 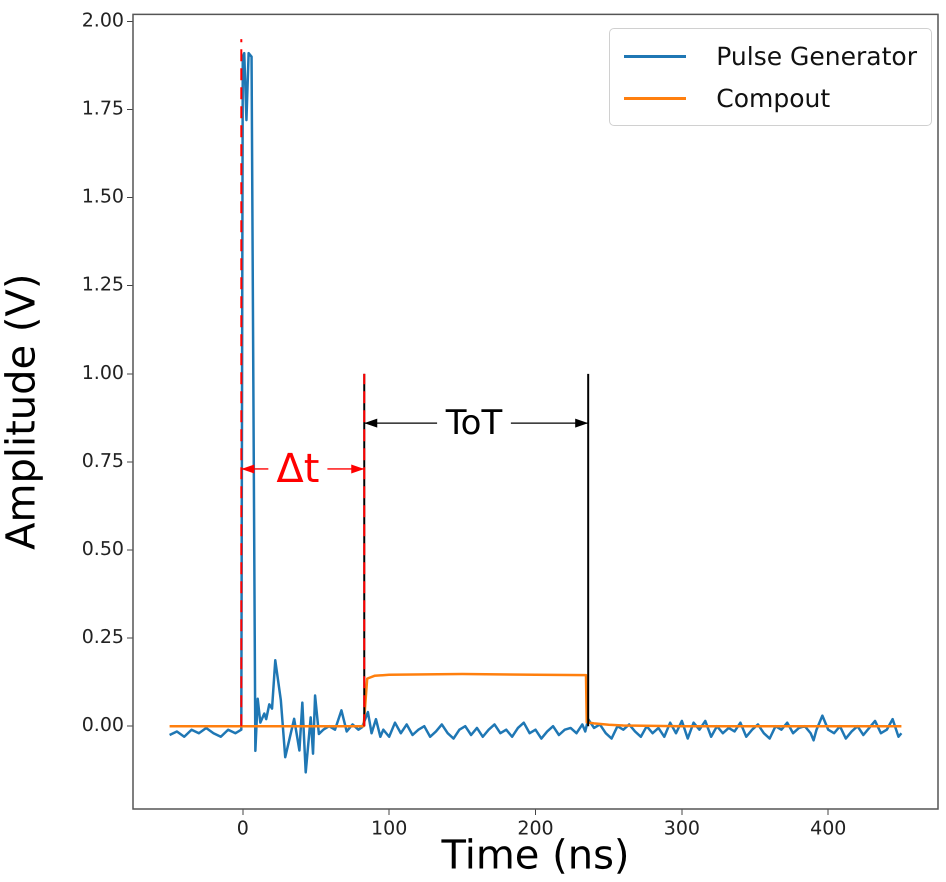 I want to click on x-tick-label: 0, so click(x=242, y=828).